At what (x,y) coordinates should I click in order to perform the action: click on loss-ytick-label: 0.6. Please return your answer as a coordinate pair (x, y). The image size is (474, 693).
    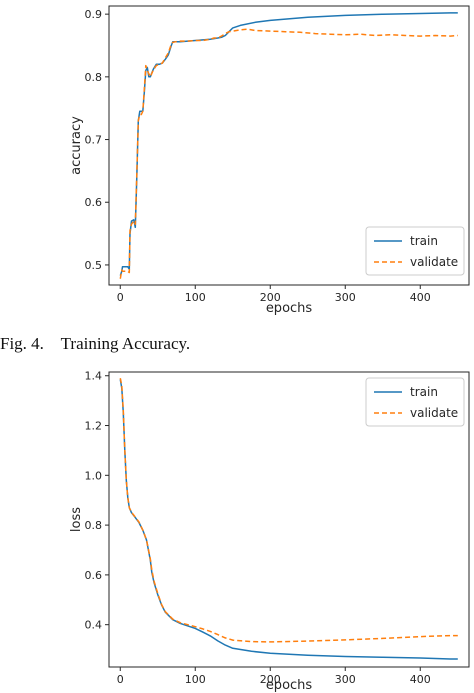
    Looking at the image, I should click on (94, 575).